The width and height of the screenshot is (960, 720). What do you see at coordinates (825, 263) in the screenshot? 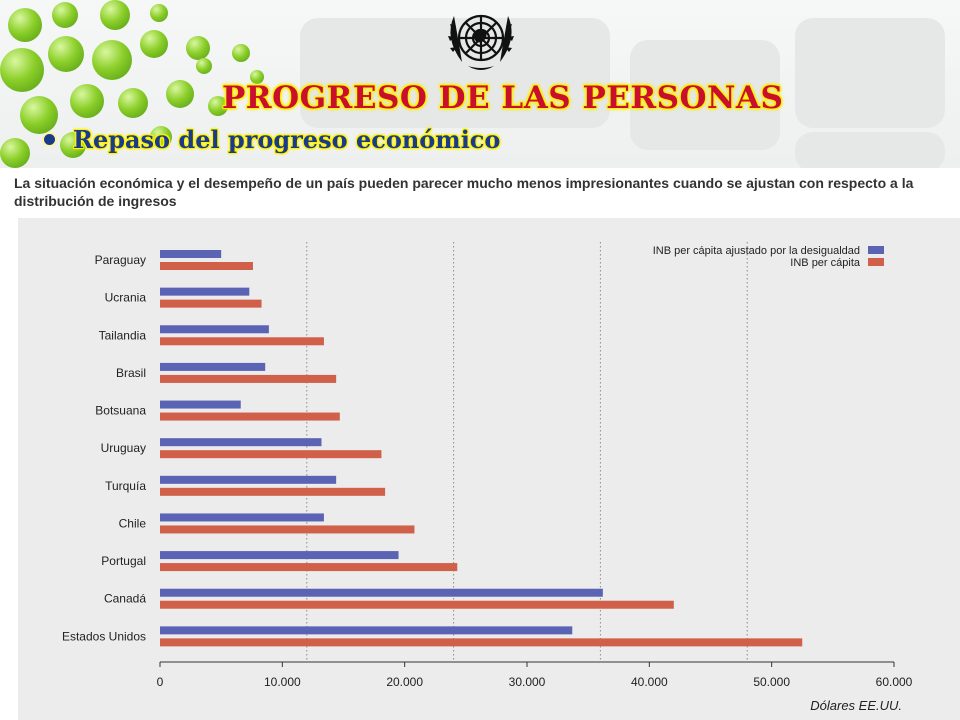
I see `legend-label: INB per cápita` at bounding box center [825, 263].